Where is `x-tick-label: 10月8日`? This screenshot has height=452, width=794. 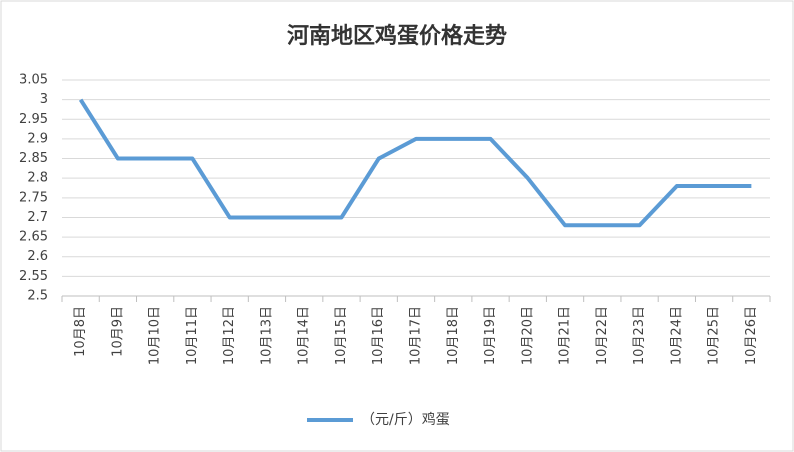 x-tick-label: 10月8日 is located at coordinates (80, 331).